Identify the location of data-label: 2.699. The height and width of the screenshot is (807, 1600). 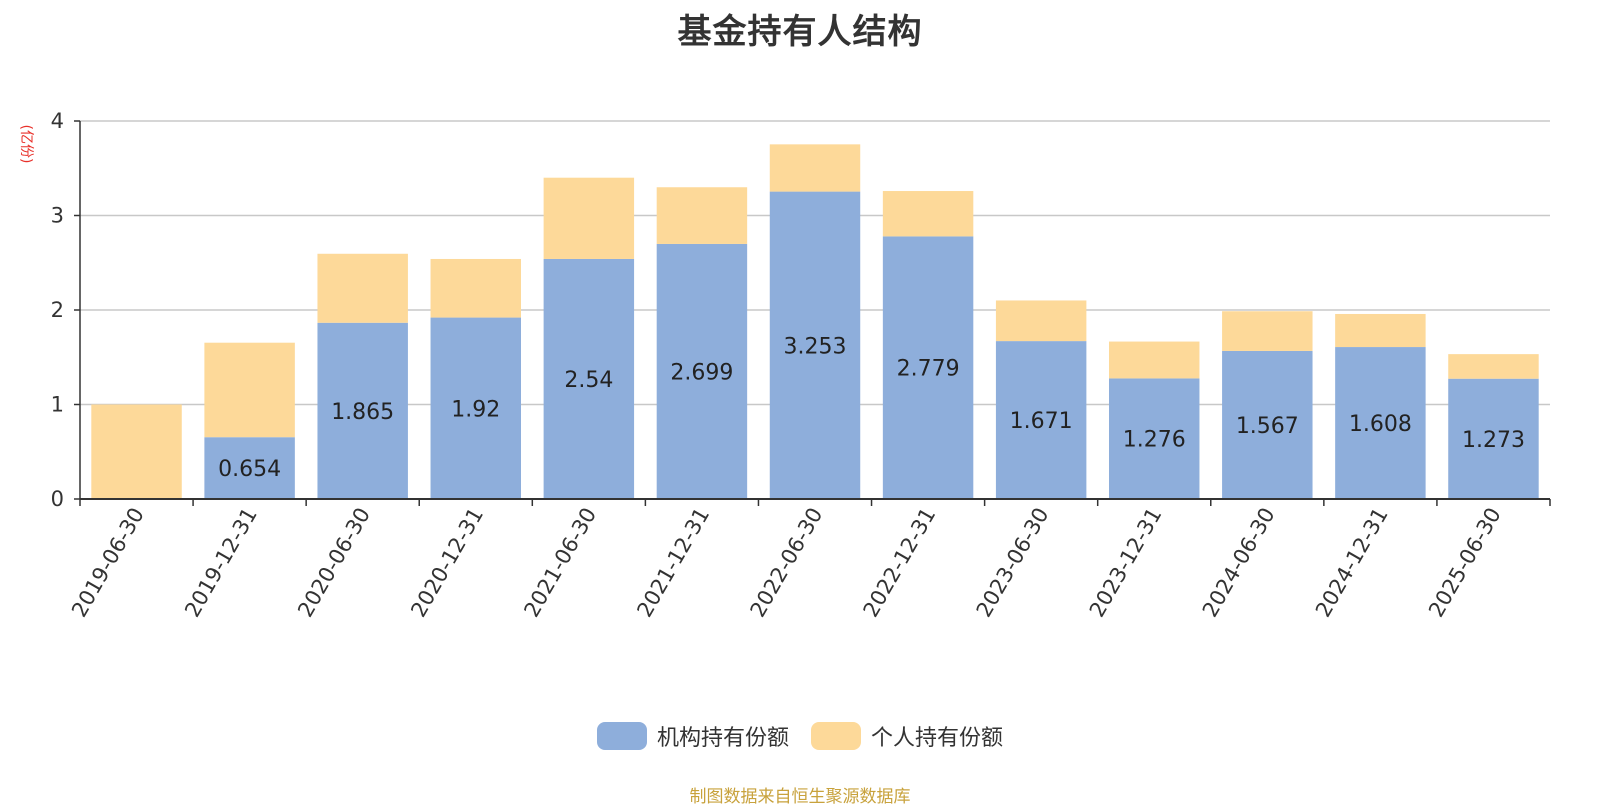
(701, 372).